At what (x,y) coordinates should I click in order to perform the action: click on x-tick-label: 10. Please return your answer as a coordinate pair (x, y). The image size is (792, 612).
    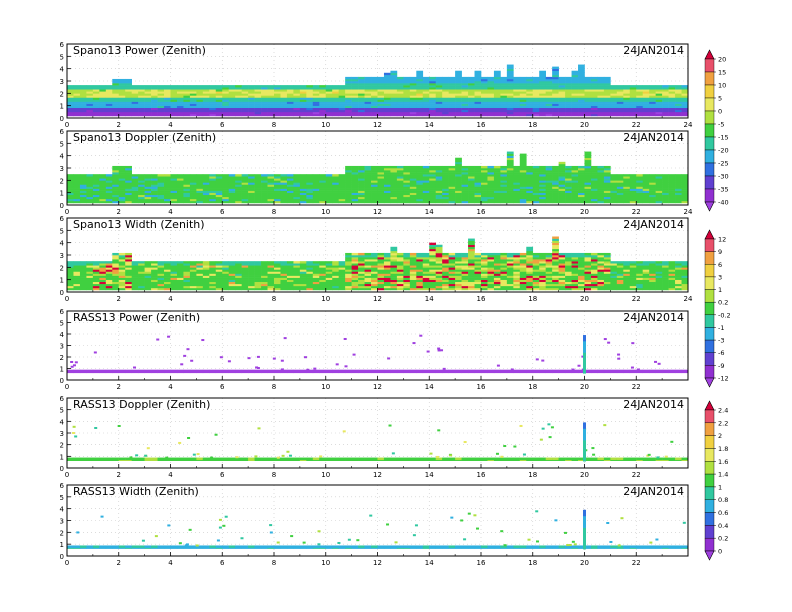
    Looking at the image, I should click on (325, 212).